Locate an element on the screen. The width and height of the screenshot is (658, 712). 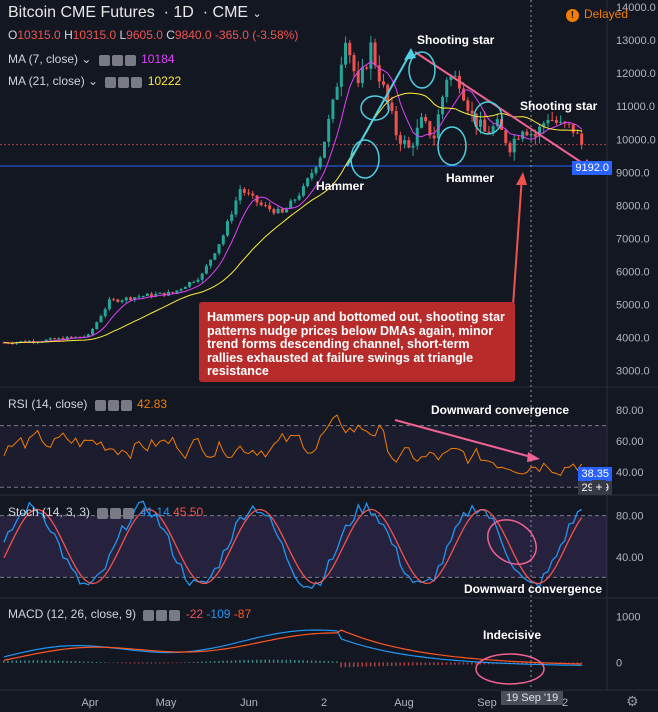
time-tick-label: 2 is located at coordinates (324, 703).